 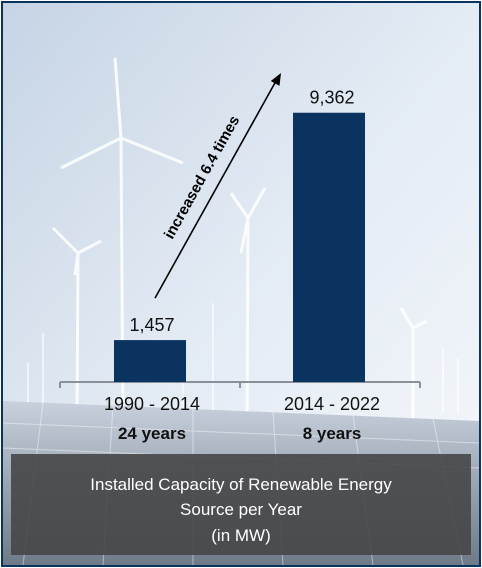 I want to click on bar-value-label-1: 9,362, so click(x=331, y=98).